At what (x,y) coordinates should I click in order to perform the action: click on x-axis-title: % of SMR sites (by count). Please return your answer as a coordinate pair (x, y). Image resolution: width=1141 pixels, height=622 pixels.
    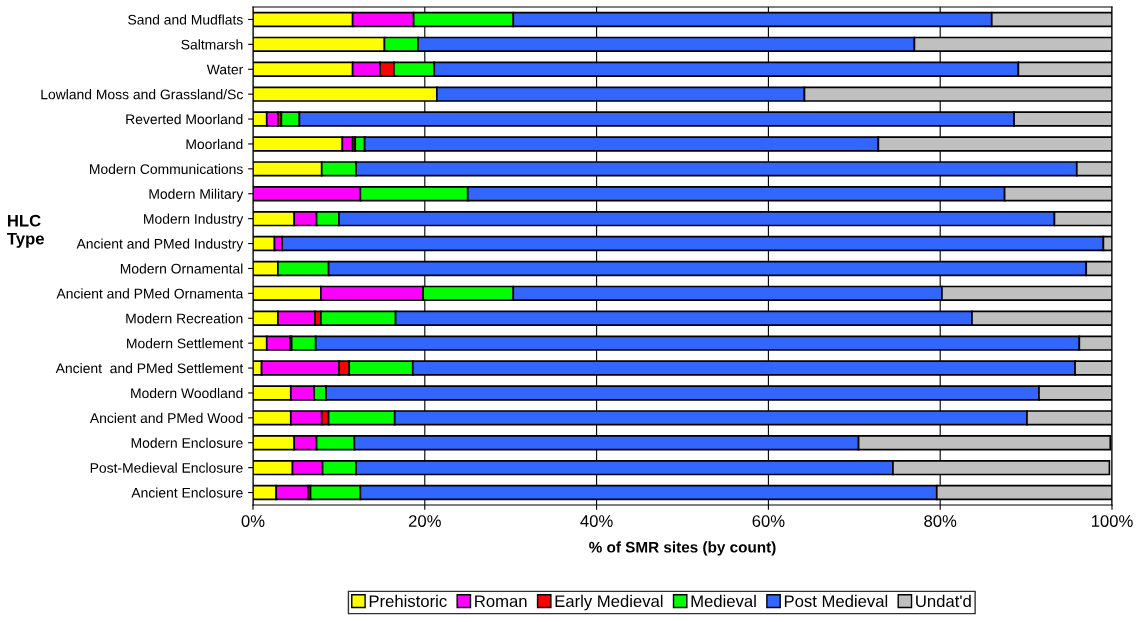
    Looking at the image, I should click on (682, 548).